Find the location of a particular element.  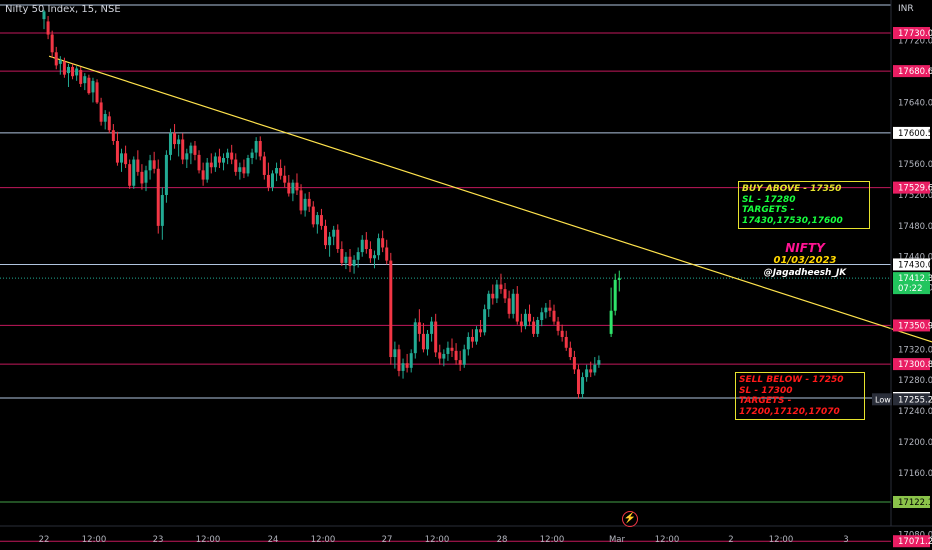

current-price-tag is located at coordinates (911, 283).